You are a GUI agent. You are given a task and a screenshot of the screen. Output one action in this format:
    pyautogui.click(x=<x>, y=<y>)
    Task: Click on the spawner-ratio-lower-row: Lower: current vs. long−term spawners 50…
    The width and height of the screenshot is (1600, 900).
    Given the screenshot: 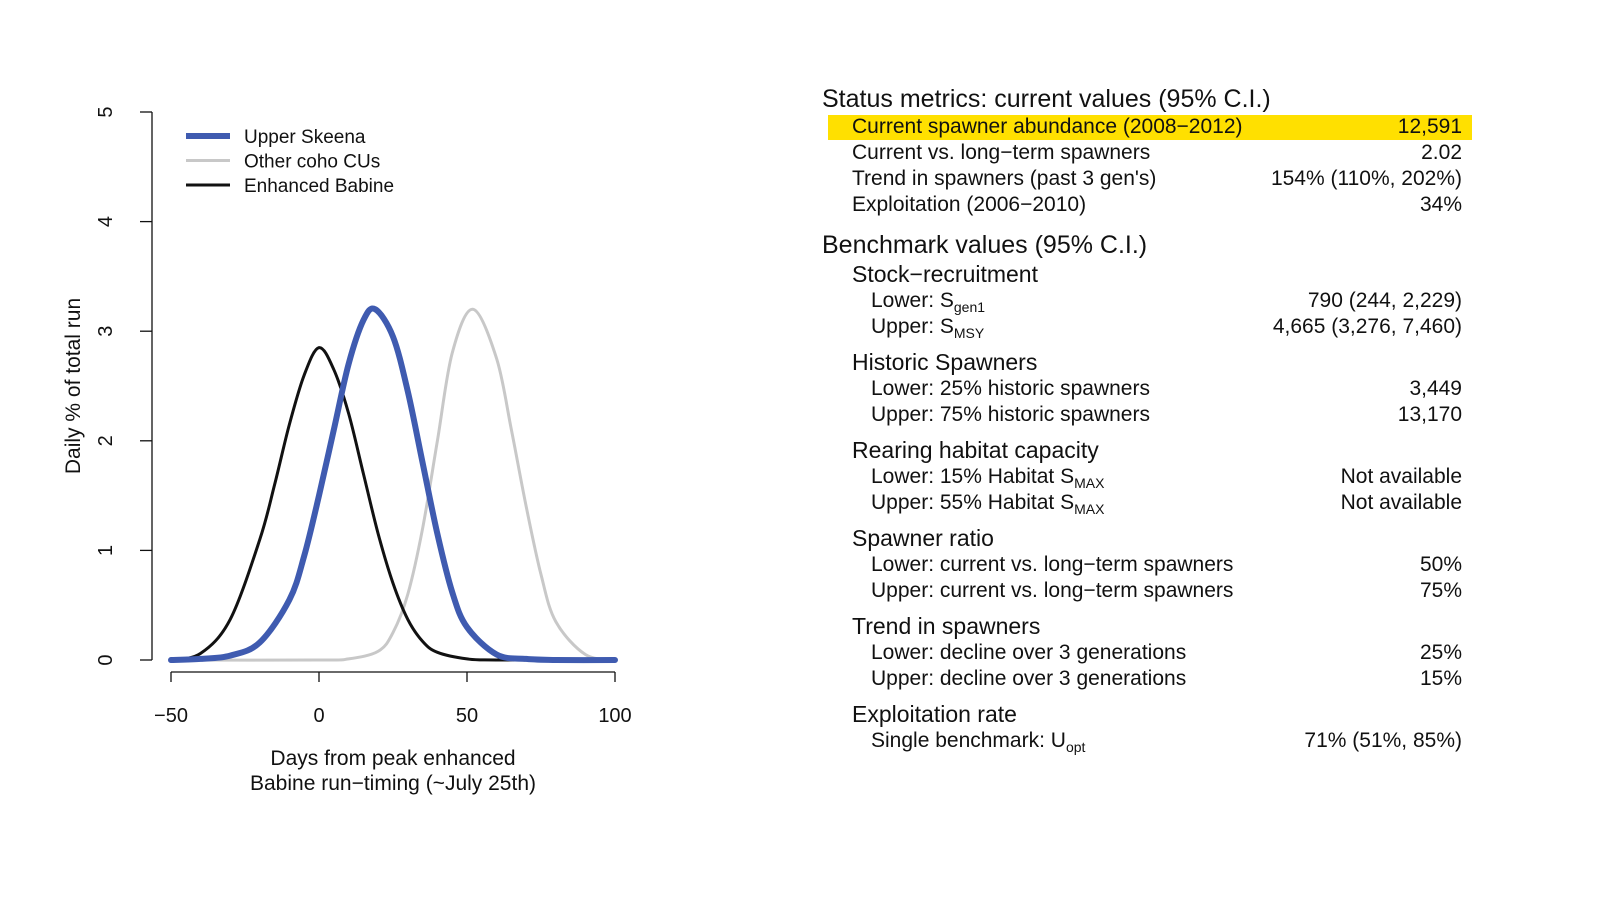 What is the action you would take?
    pyautogui.click(x=1142, y=565)
    